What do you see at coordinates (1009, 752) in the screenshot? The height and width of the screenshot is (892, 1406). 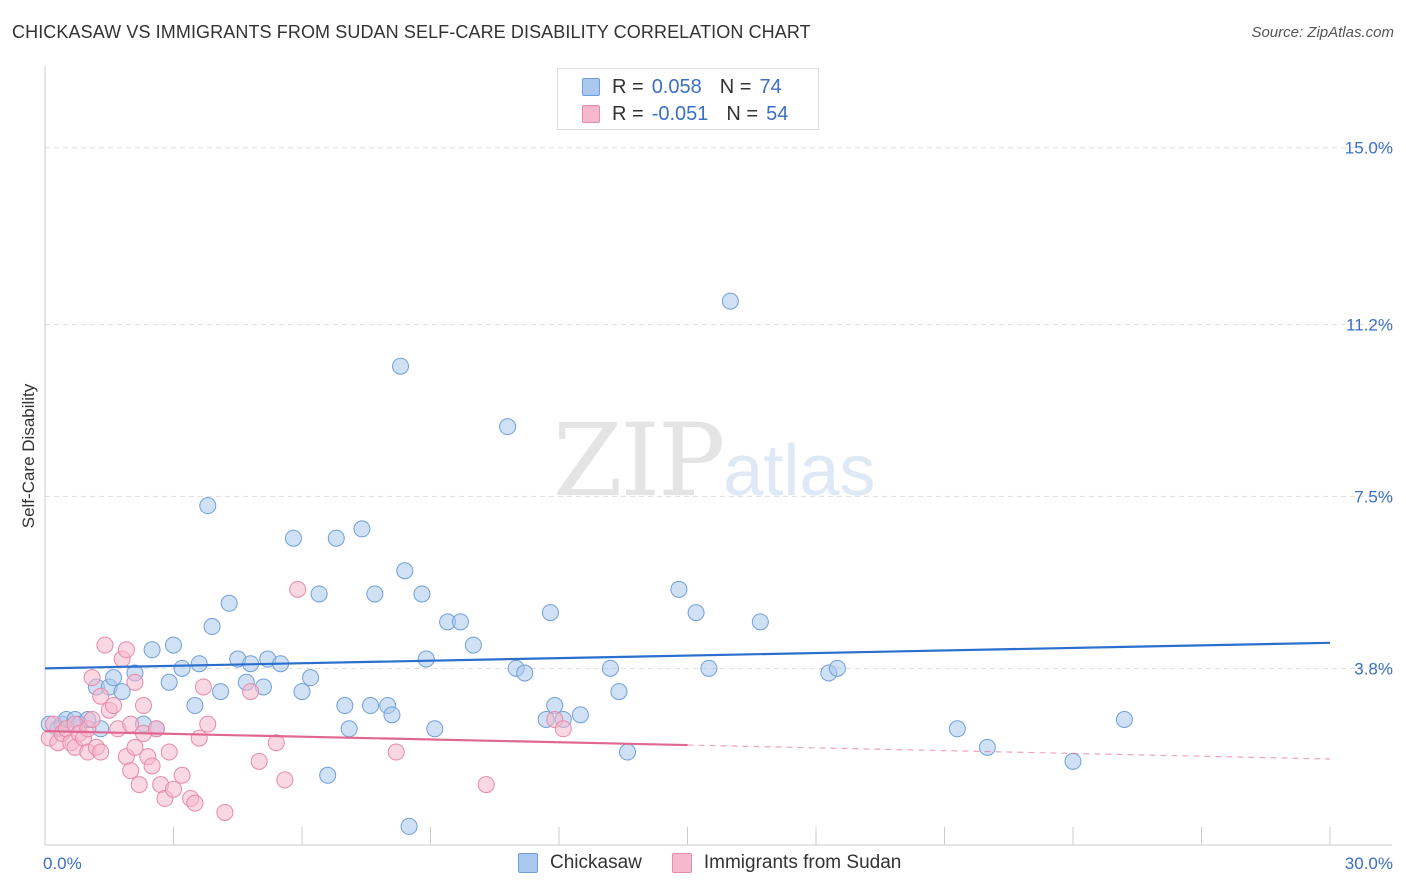 I see `sudan-trendline-extrapolated` at bounding box center [1009, 752].